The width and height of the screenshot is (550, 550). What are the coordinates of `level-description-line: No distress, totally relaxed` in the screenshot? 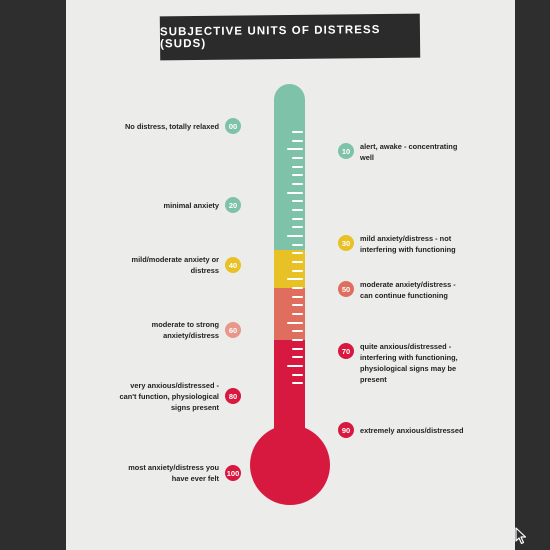 It's located at (171, 126).